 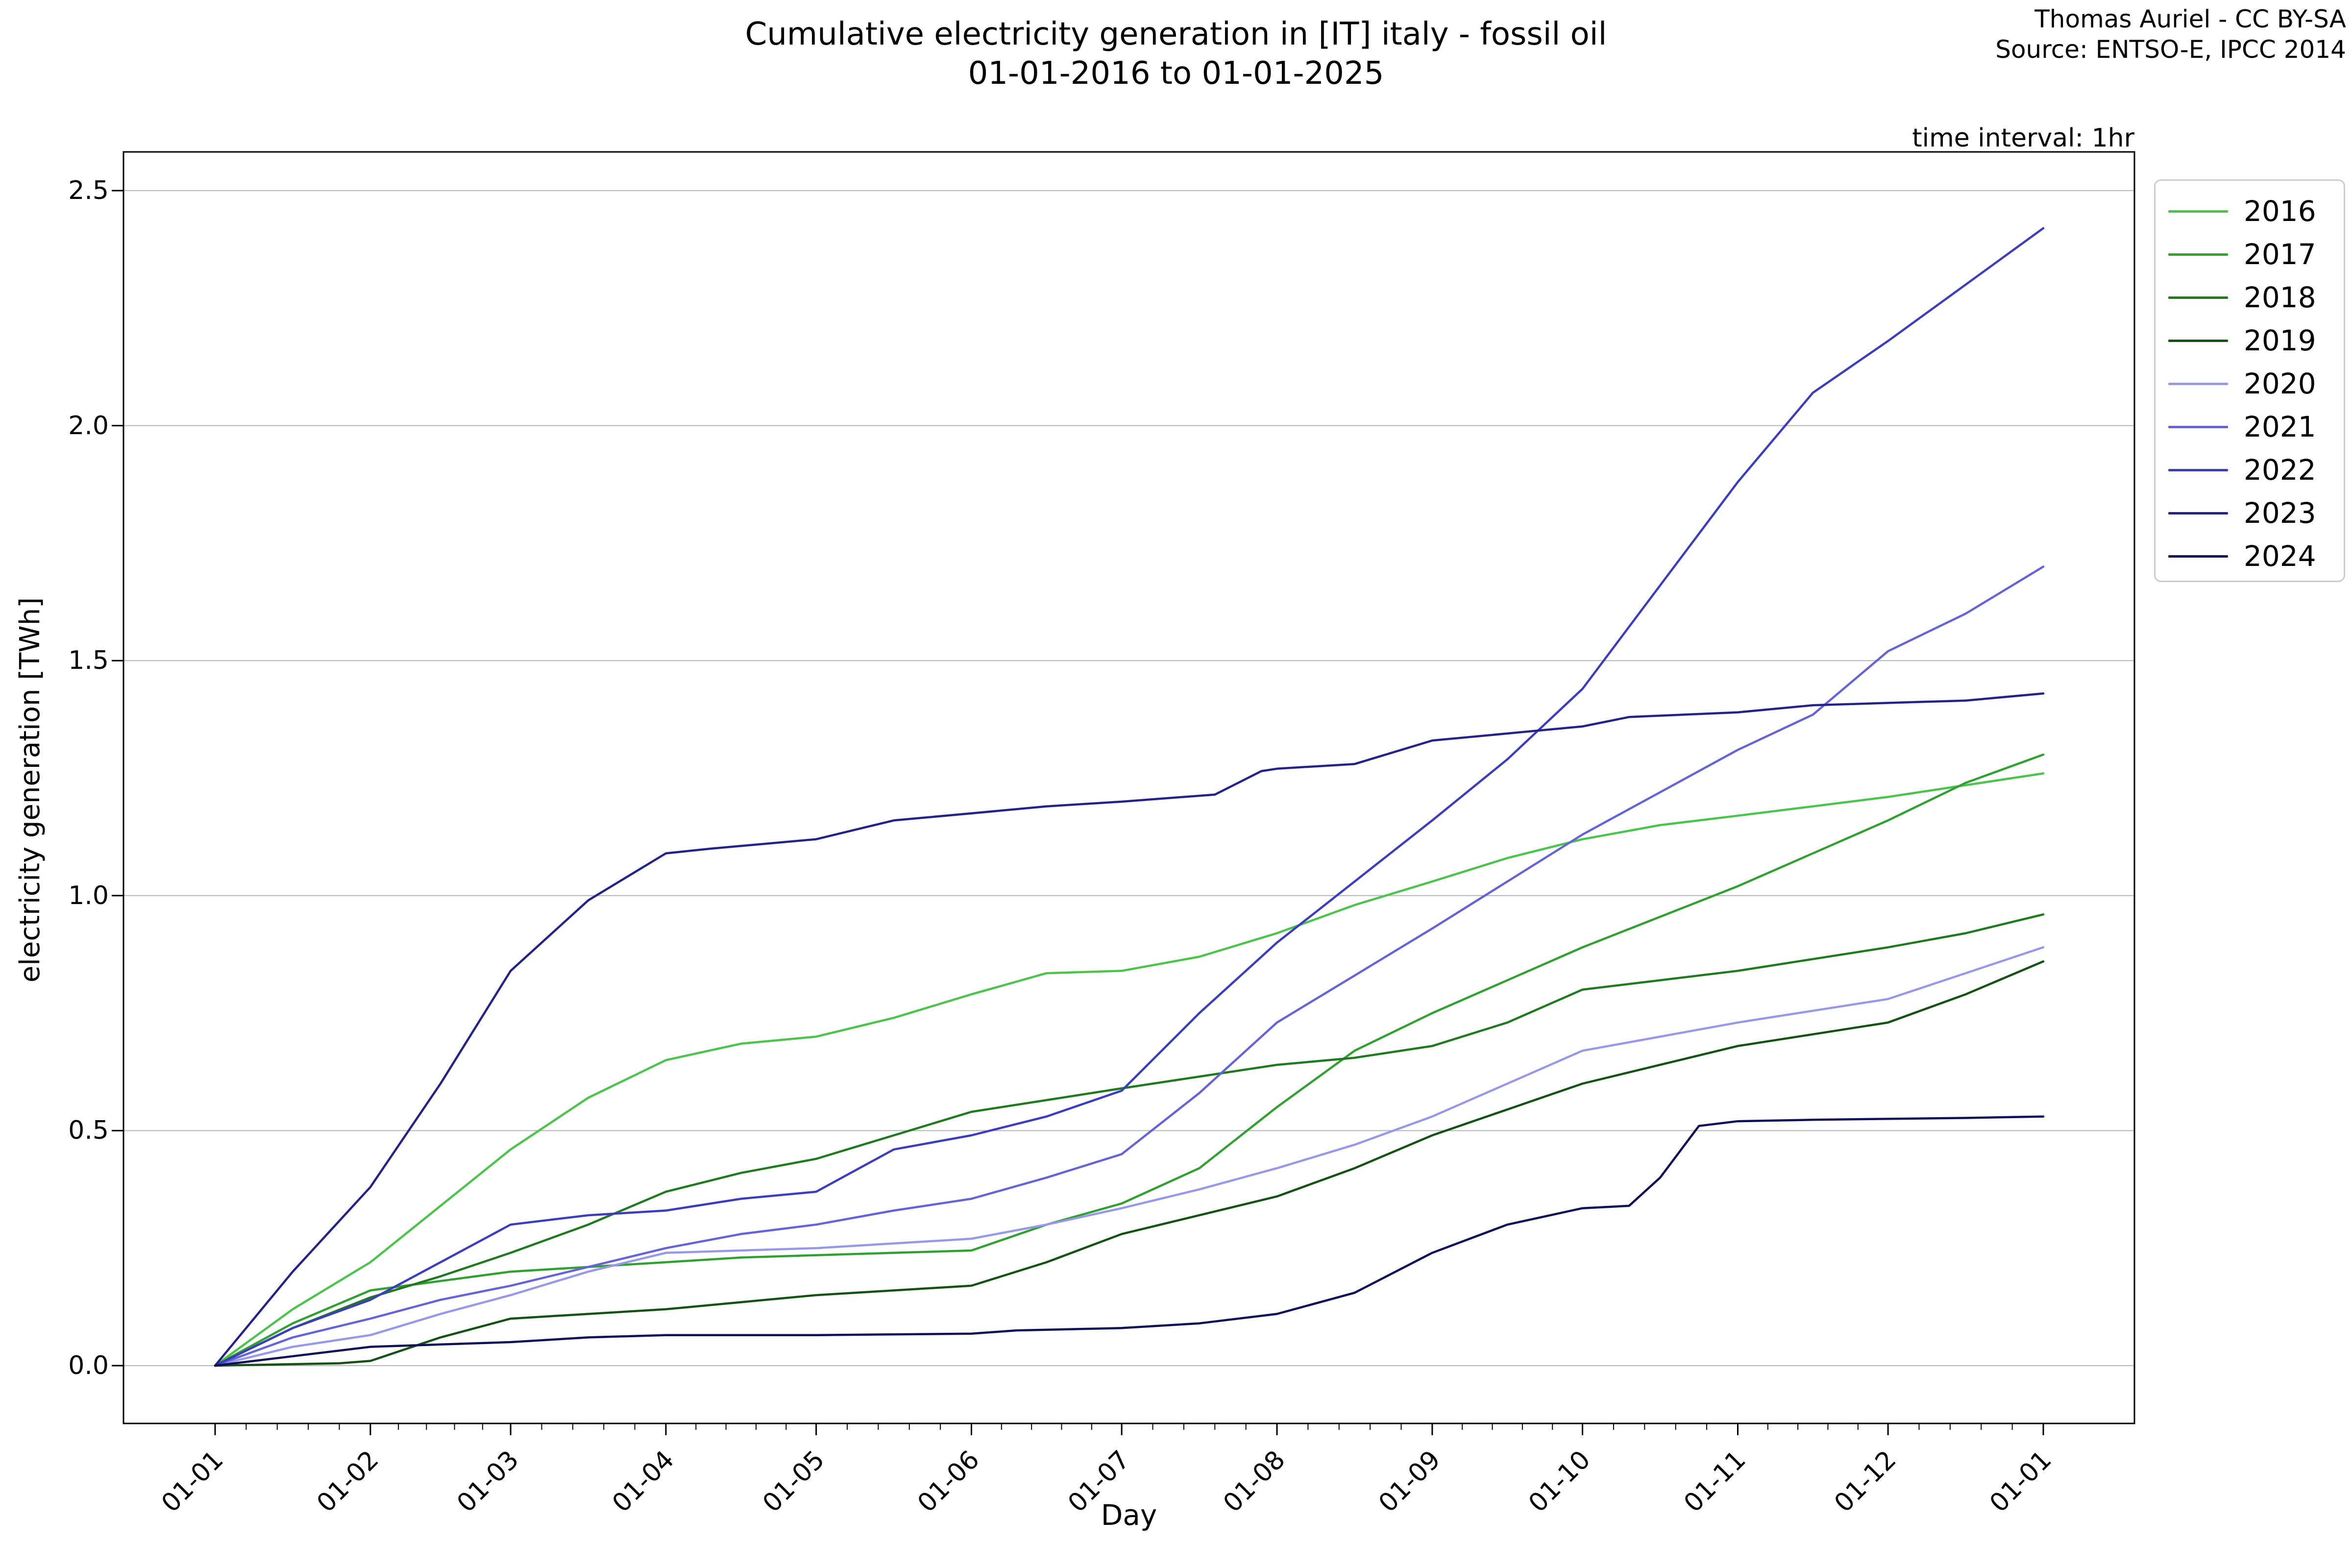 What do you see at coordinates (2198, 513) in the screenshot?
I see `legend-swatch-2023` at bounding box center [2198, 513].